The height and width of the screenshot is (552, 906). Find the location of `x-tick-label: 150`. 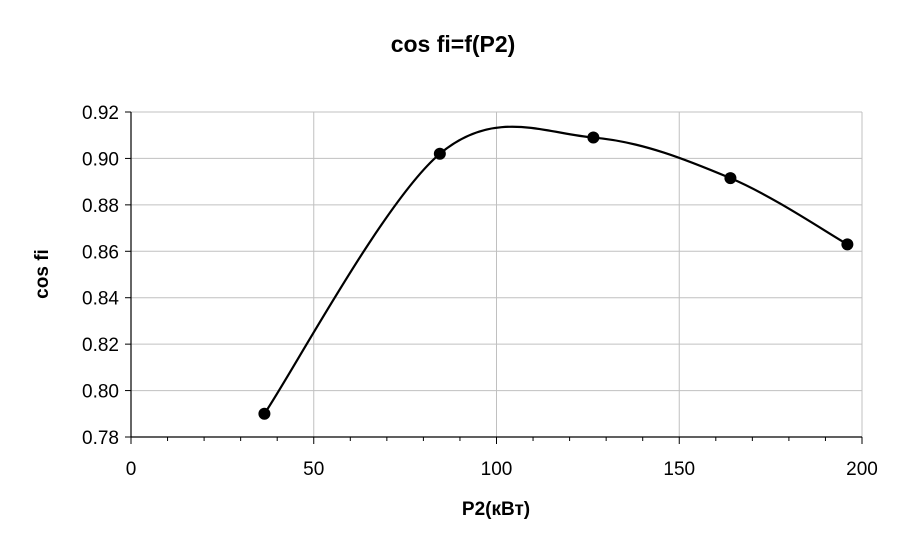

x-tick-label: 150 is located at coordinates (679, 469).